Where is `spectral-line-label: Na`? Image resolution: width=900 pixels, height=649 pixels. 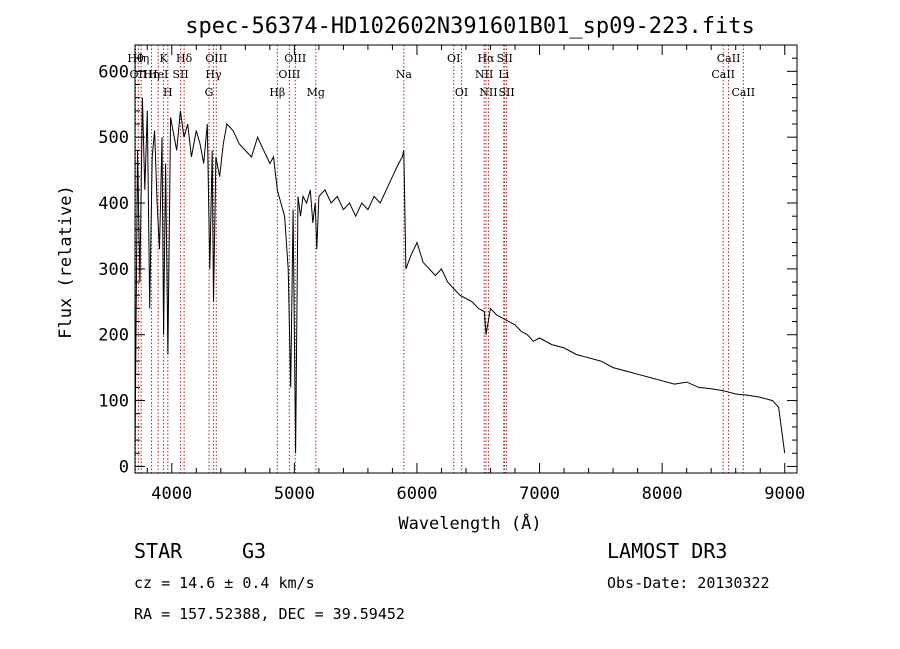
spectral-line-label: Na is located at coordinates (404, 74).